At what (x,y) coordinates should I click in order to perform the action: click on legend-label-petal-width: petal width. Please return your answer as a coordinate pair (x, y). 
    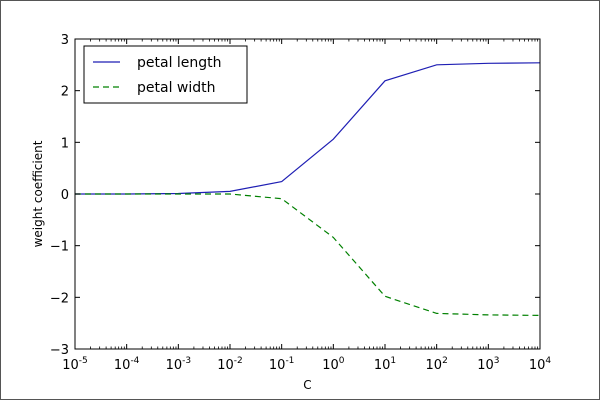
    Looking at the image, I should click on (176, 88).